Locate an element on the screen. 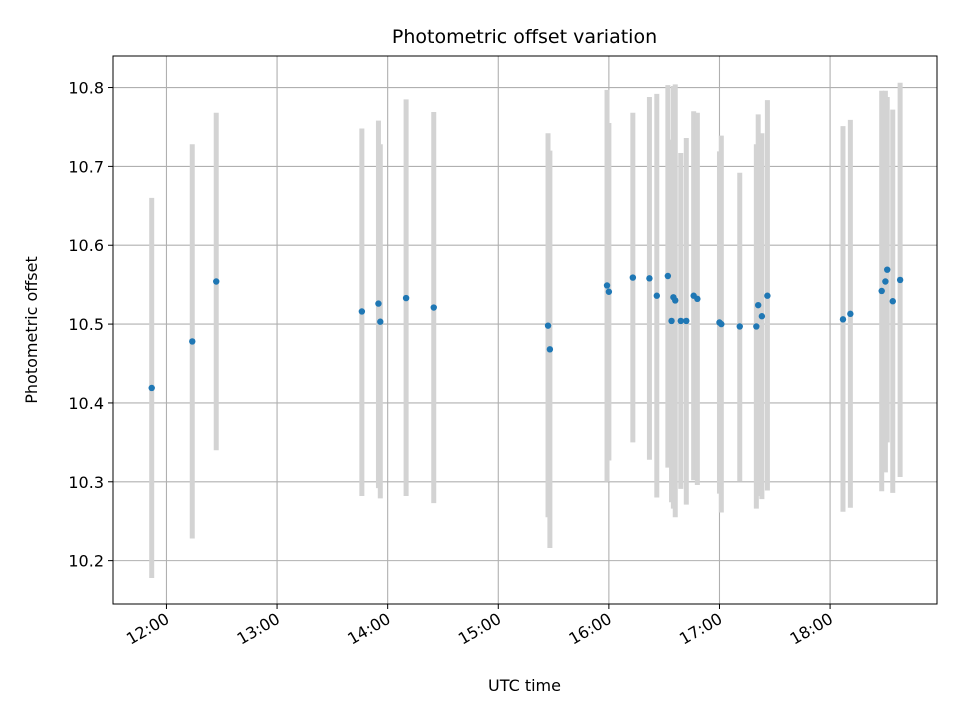  y-axis-title: Photometric offset is located at coordinates (31, 330).